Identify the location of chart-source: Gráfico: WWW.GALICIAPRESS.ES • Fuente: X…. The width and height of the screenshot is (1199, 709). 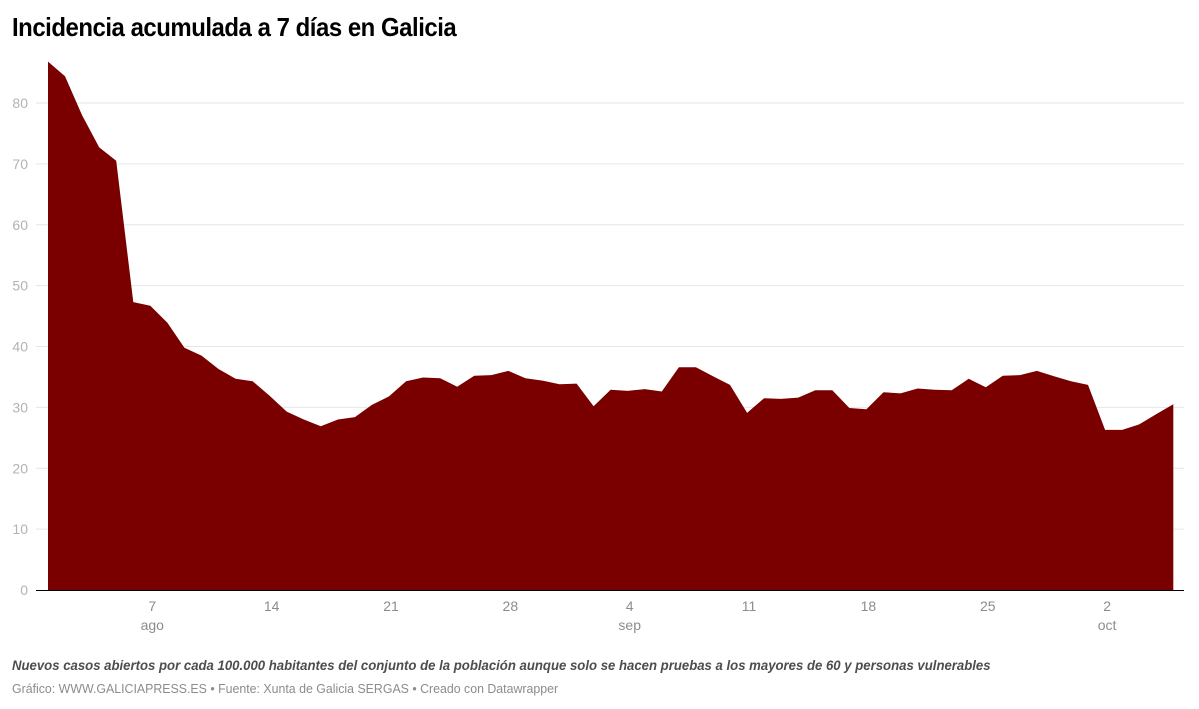
(285, 688).